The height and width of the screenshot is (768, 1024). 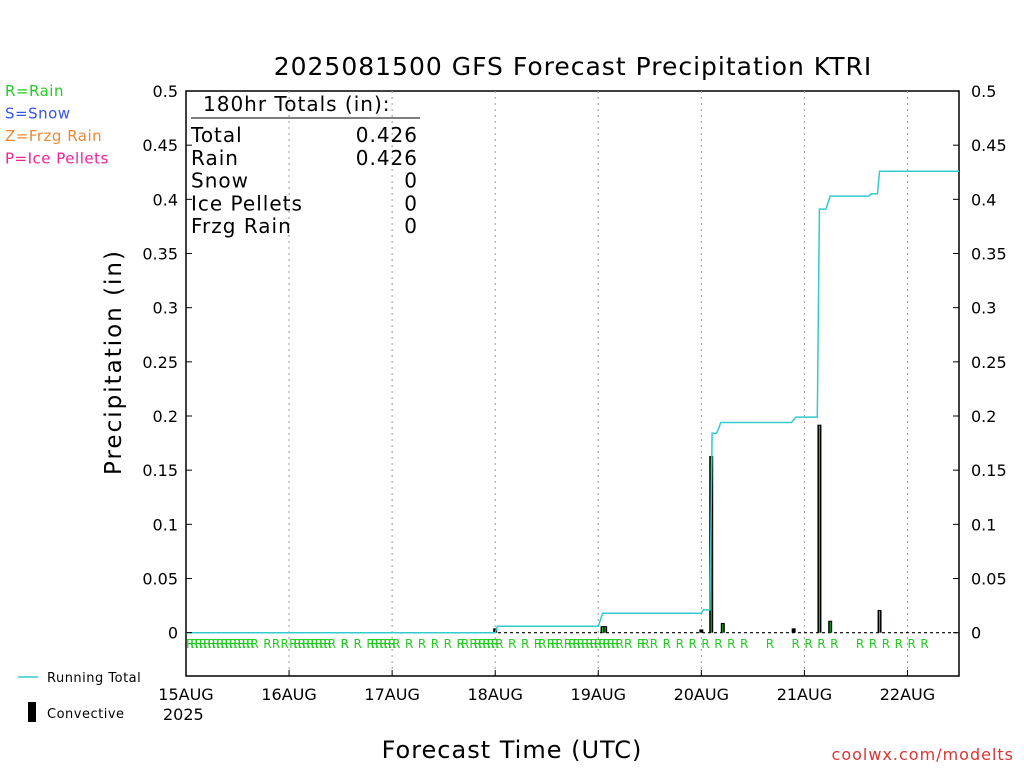 What do you see at coordinates (288, 694) in the screenshot?
I see `x-tick-label: 16AUG` at bounding box center [288, 694].